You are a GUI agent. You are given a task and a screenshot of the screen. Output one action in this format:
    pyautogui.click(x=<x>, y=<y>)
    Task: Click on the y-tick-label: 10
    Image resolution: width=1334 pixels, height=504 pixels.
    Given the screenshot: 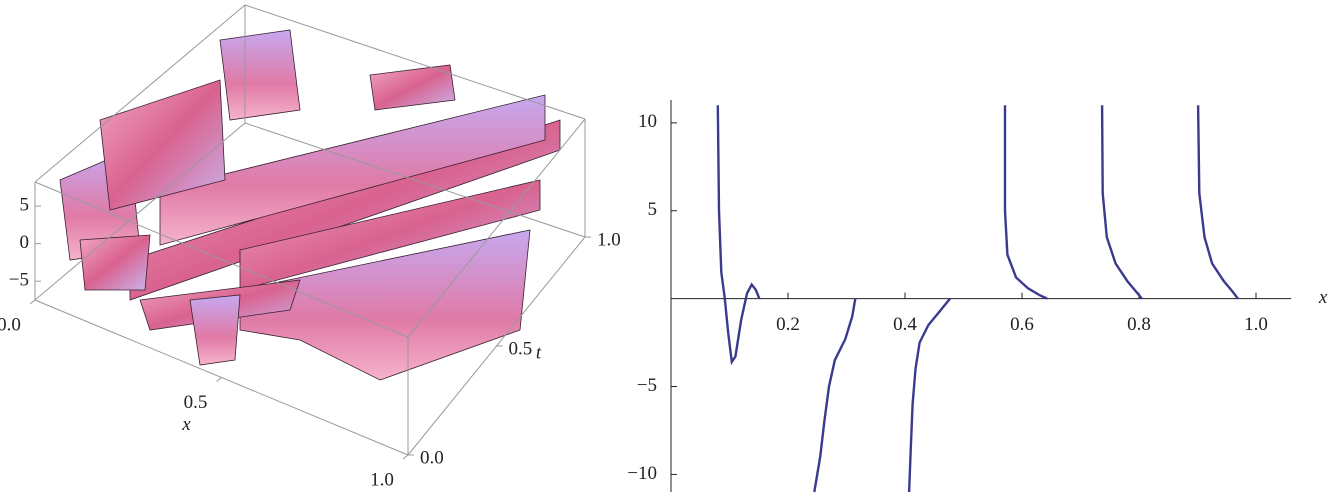 What is the action you would take?
    pyautogui.click(x=647, y=121)
    